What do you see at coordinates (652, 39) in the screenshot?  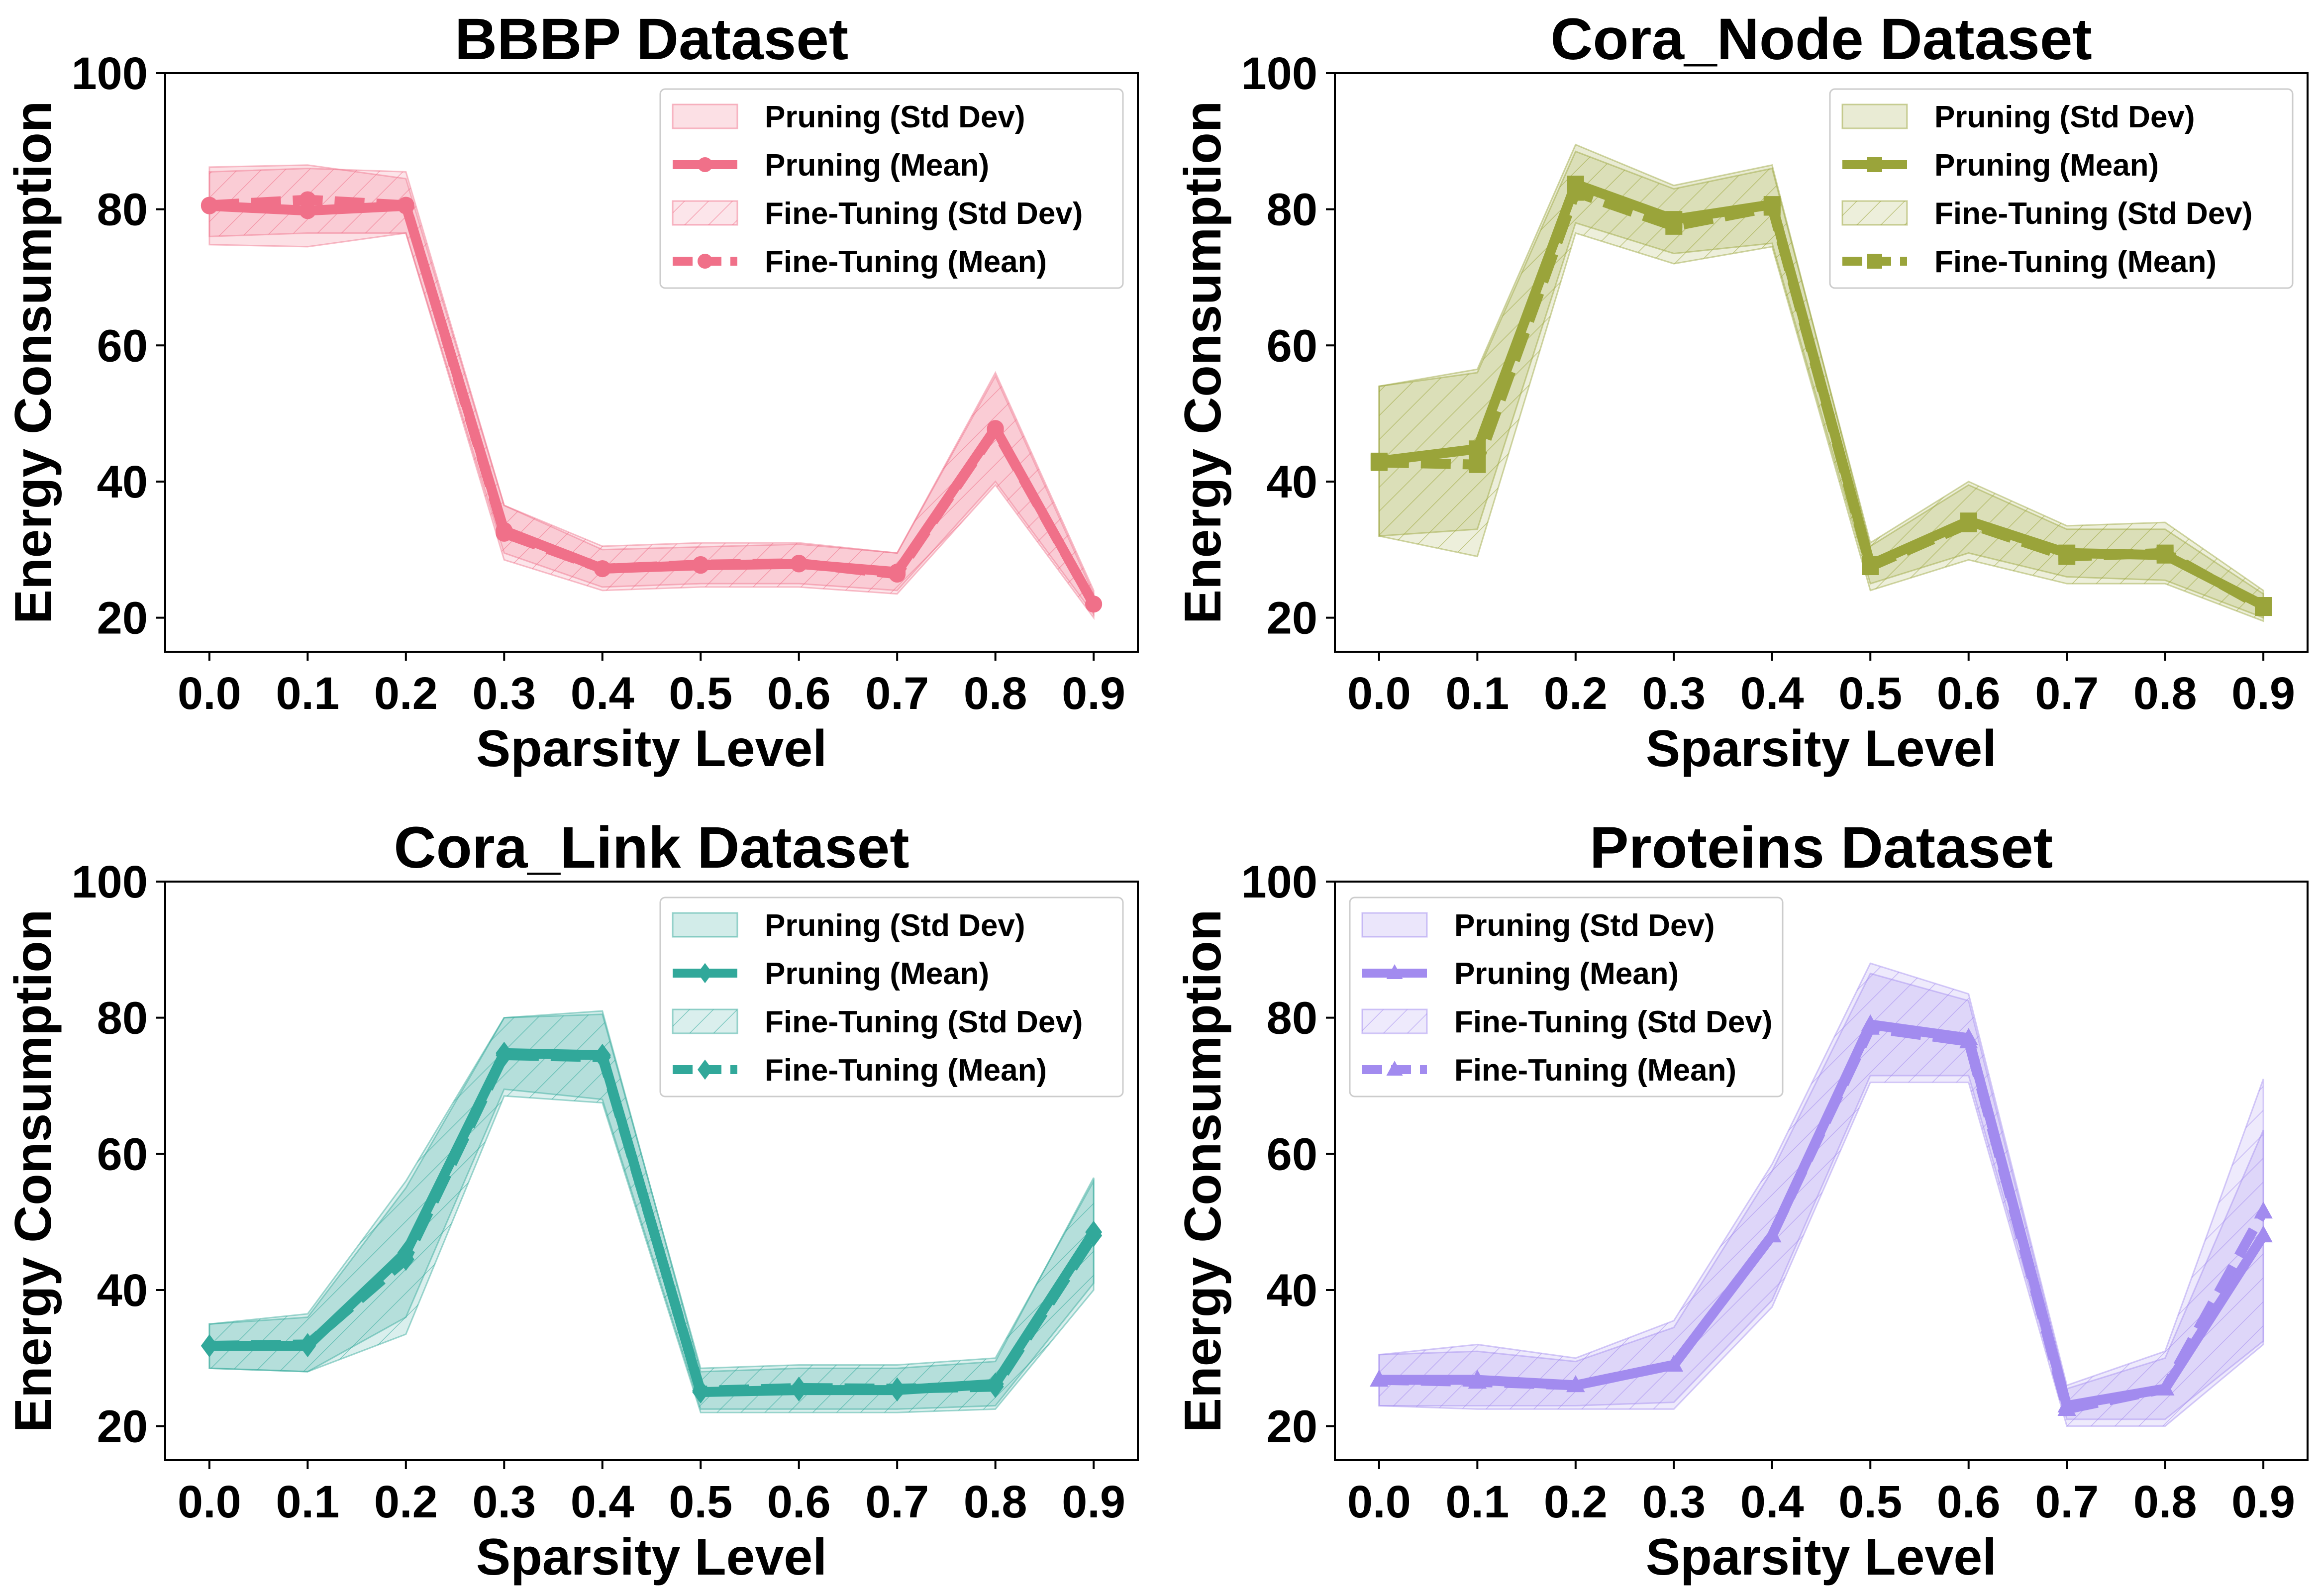 I see `chart-title: BBBP Dataset` at bounding box center [652, 39].